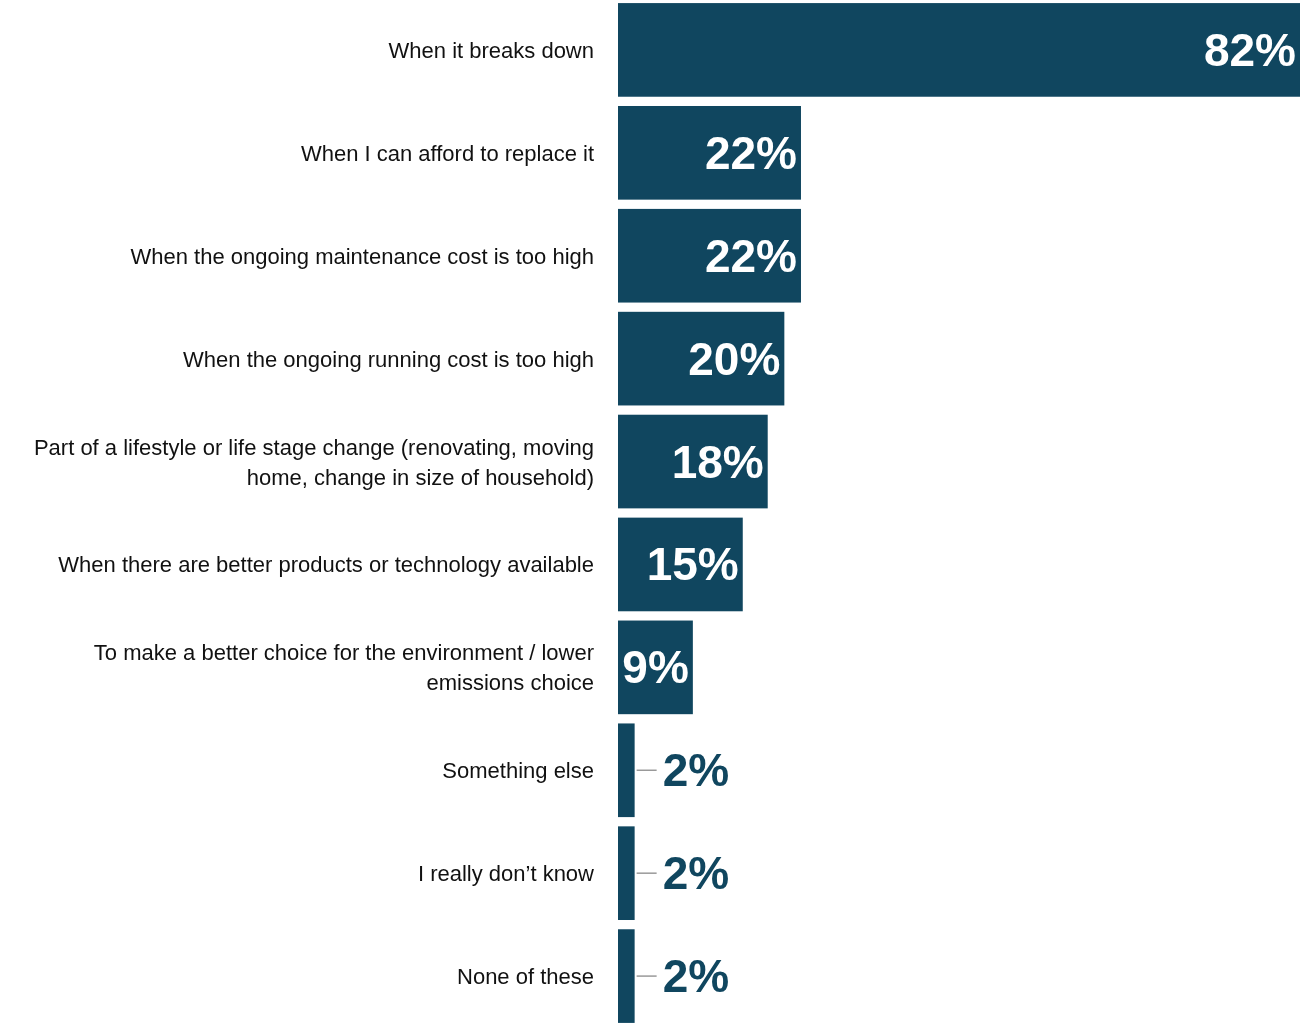 The width and height of the screenshot is (1309, 1026). Describe the element at coordinates (506, 873) in the screenshot. I see `y-tick-label: I really don’t know` at that location.